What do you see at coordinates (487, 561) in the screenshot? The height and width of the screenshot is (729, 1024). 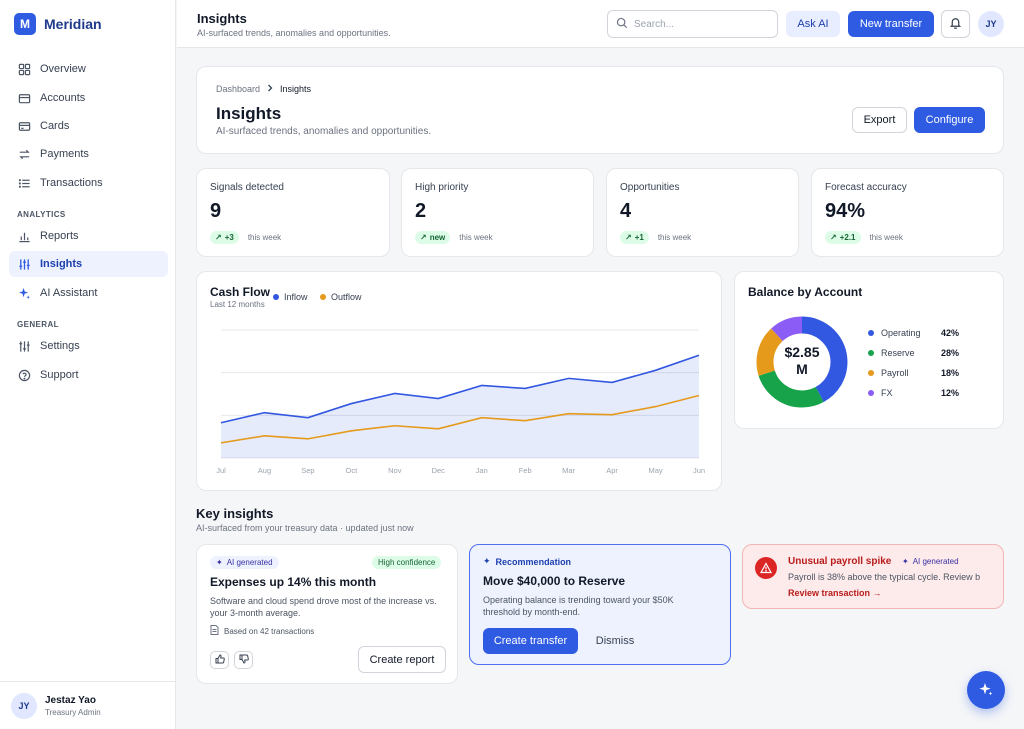 I see `sparkle-icon: ✦` at bounding box center [487, 561].